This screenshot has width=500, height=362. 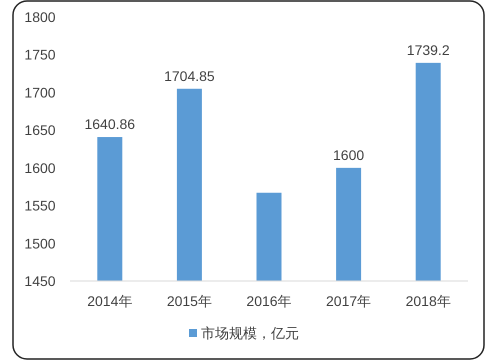 I want to click on y-tick-label: 1600, so click(x=40, y=168).